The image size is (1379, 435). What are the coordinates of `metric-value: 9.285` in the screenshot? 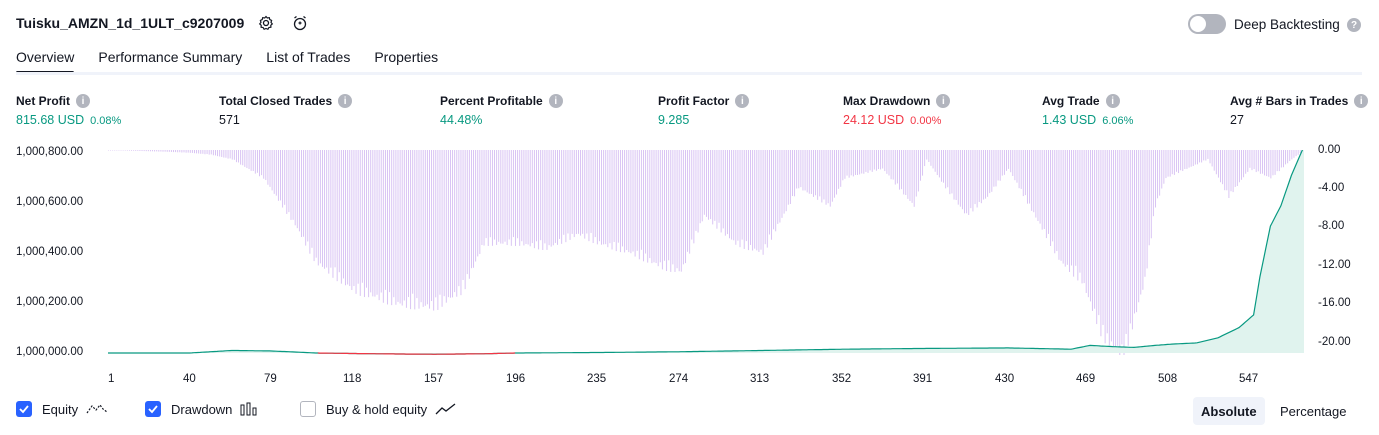 It's located at (674, 120).